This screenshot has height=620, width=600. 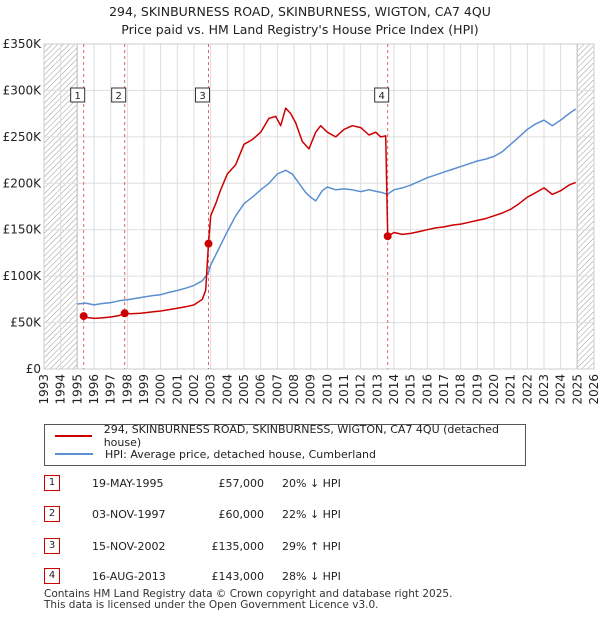 I want to click on transaction-price: £143,000, so click(x=238, y=576).